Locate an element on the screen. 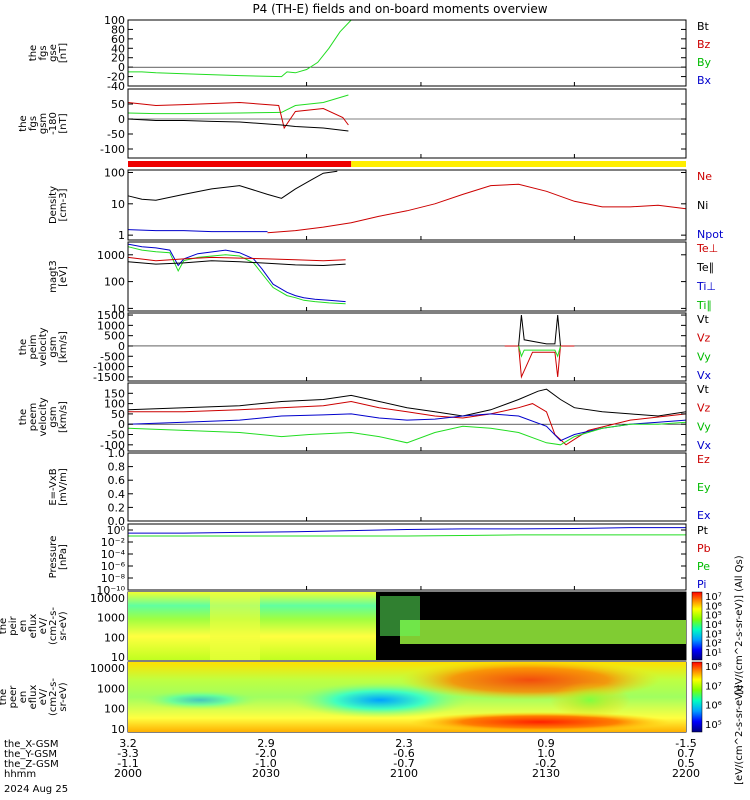 This screenshot has height=800, width=750. legend-Pe: Pe is located at coordinates (703, 566).